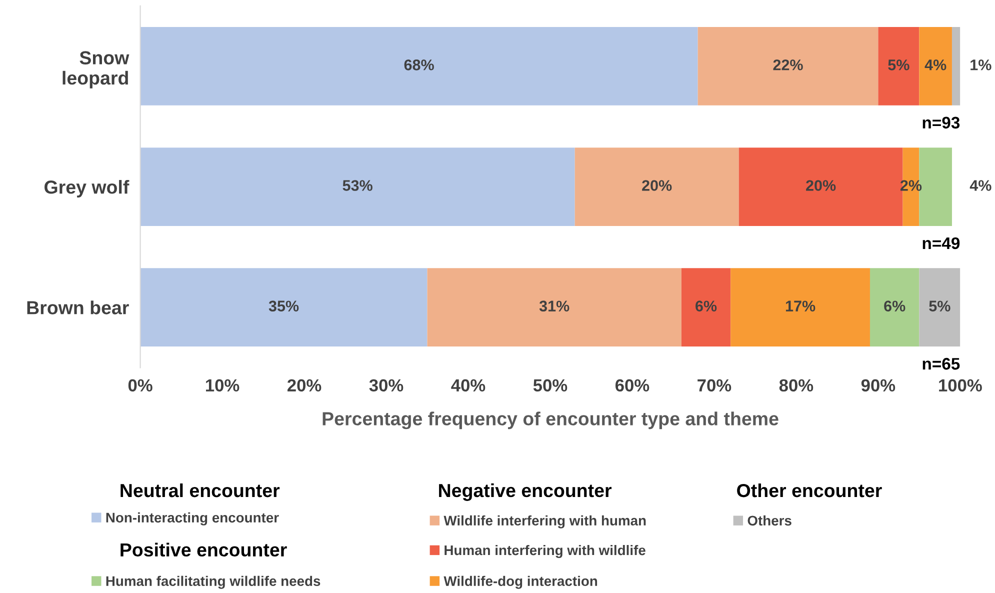 Image resolution: width=995 pixels, height=593 pixels. What do you see at coordinates (941, 243) in the screenshot?
I see `annotation: n=49` at bounding box center [941, 243].